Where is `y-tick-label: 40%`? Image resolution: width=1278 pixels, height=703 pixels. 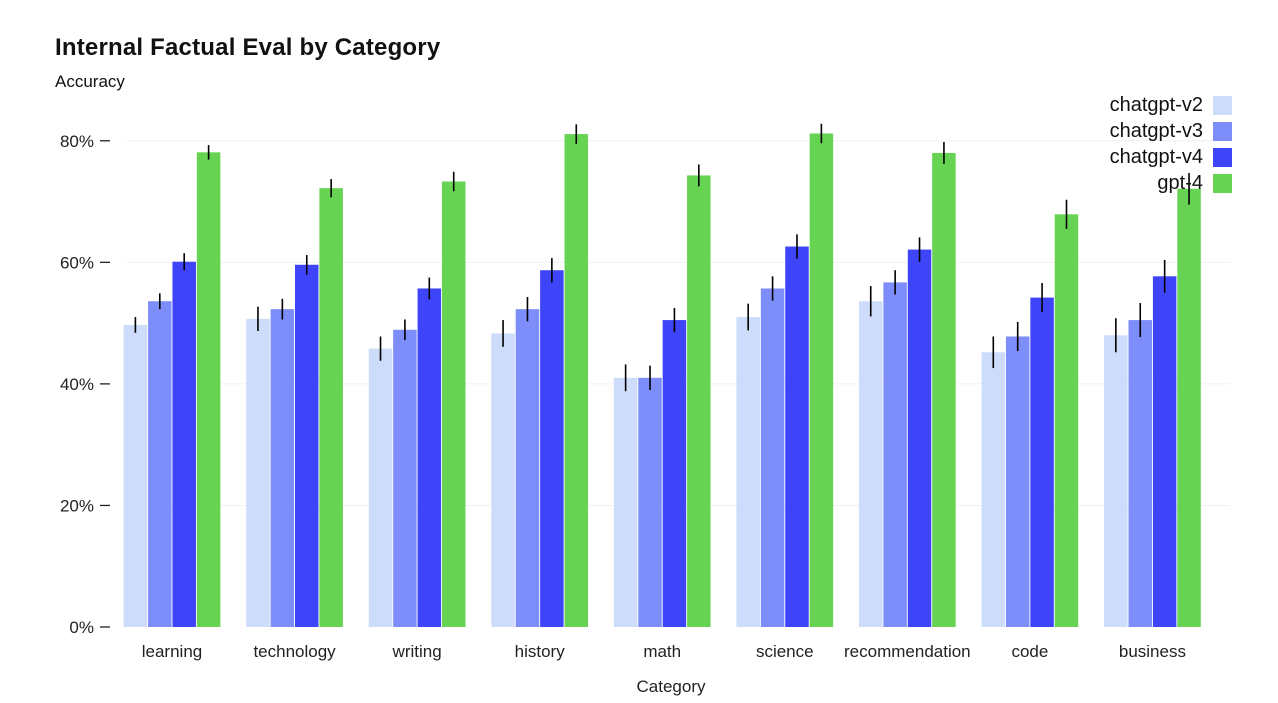
y-tick-label: 40% is located at coordinates (77, 384).